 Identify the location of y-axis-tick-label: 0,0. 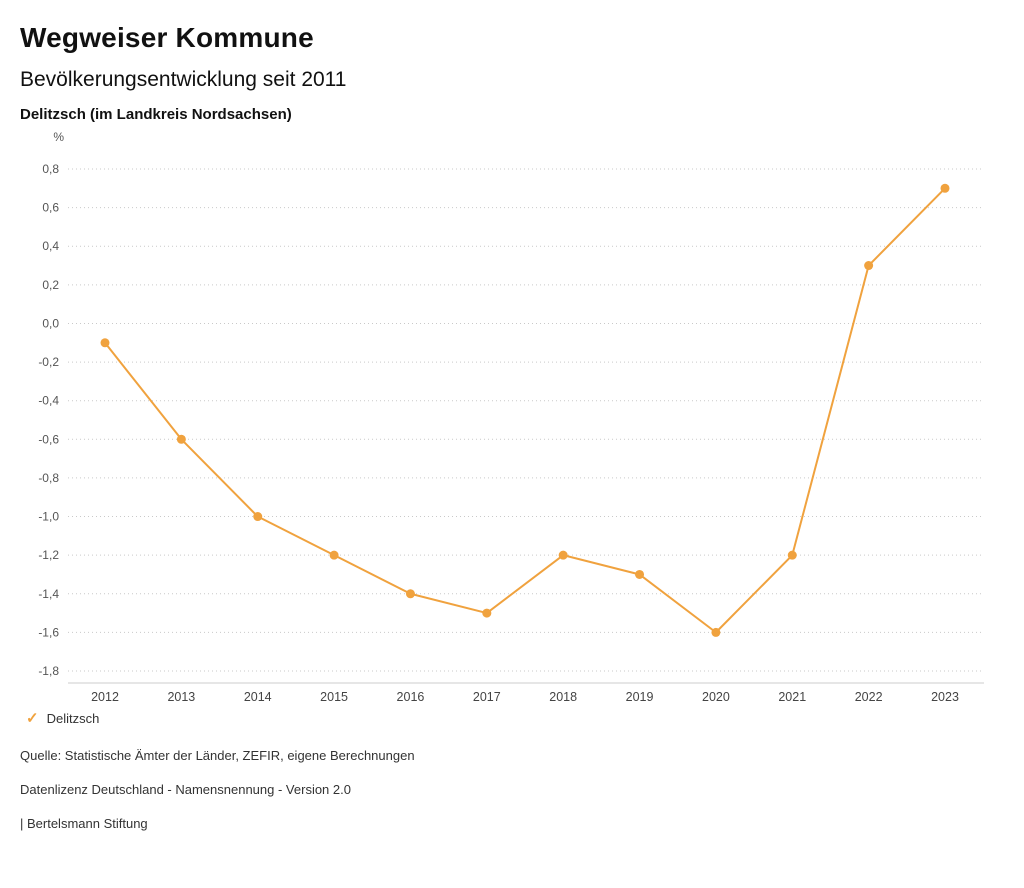
(50, 323).